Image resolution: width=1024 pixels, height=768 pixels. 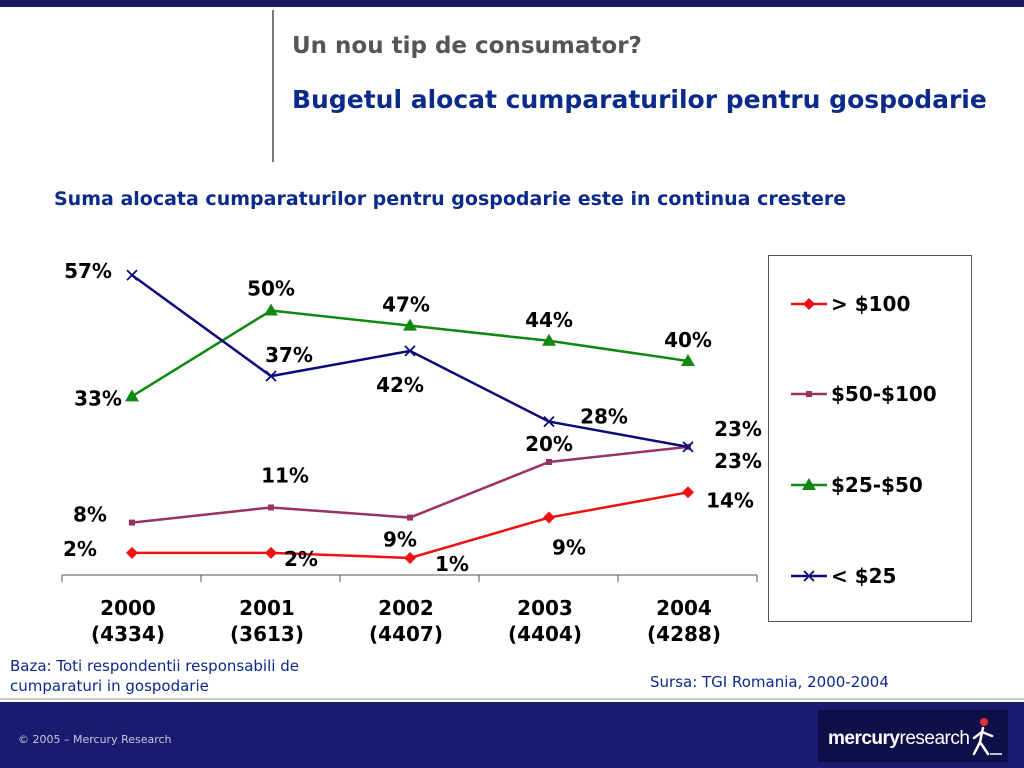 What do you see at coordinates (273, 86) in the screenshot?
I see `title-divider` at bounding box center [273, 86].